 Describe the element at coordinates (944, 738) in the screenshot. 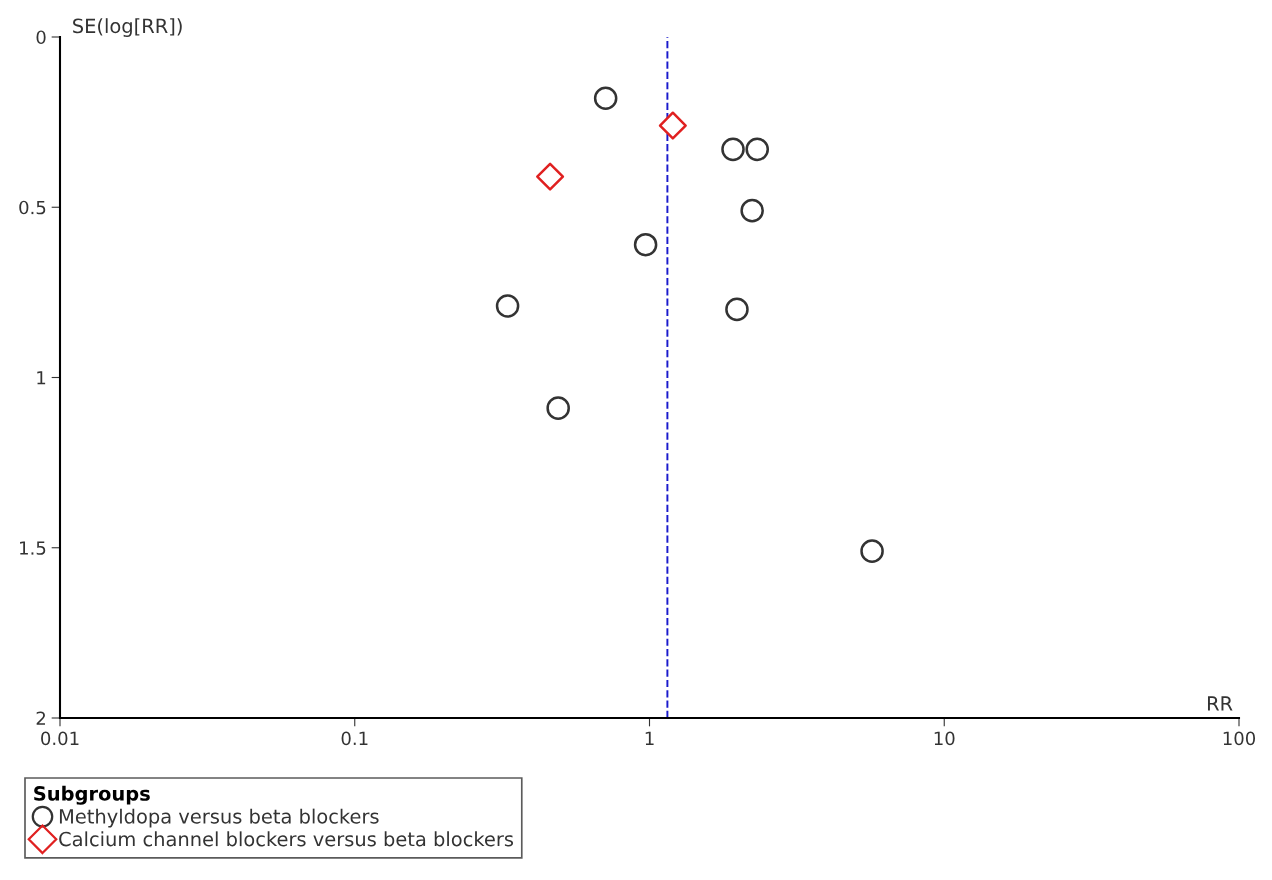

I see `x-tick-label: 10` at that location.